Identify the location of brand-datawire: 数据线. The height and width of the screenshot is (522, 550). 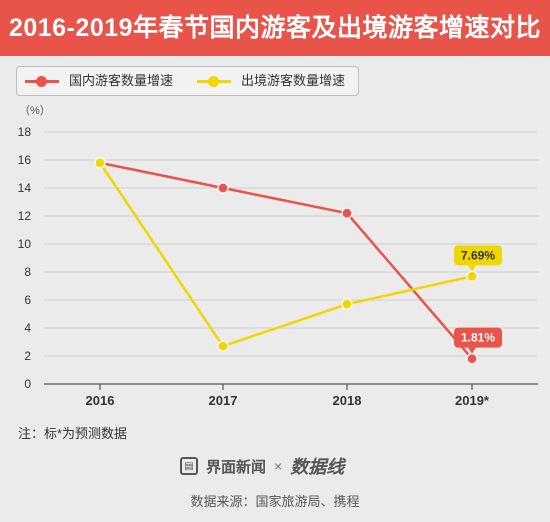
(317, 467).